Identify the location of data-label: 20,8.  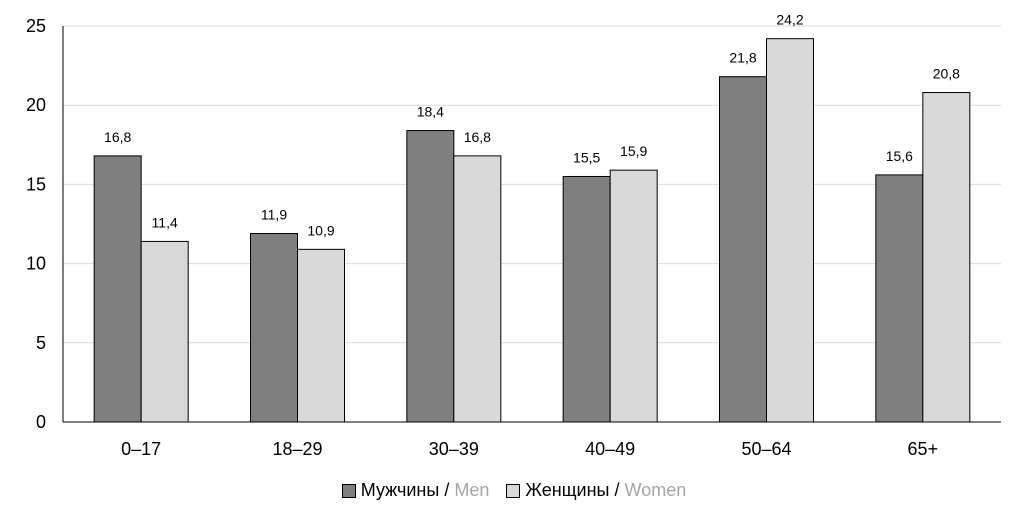
(946, 74).